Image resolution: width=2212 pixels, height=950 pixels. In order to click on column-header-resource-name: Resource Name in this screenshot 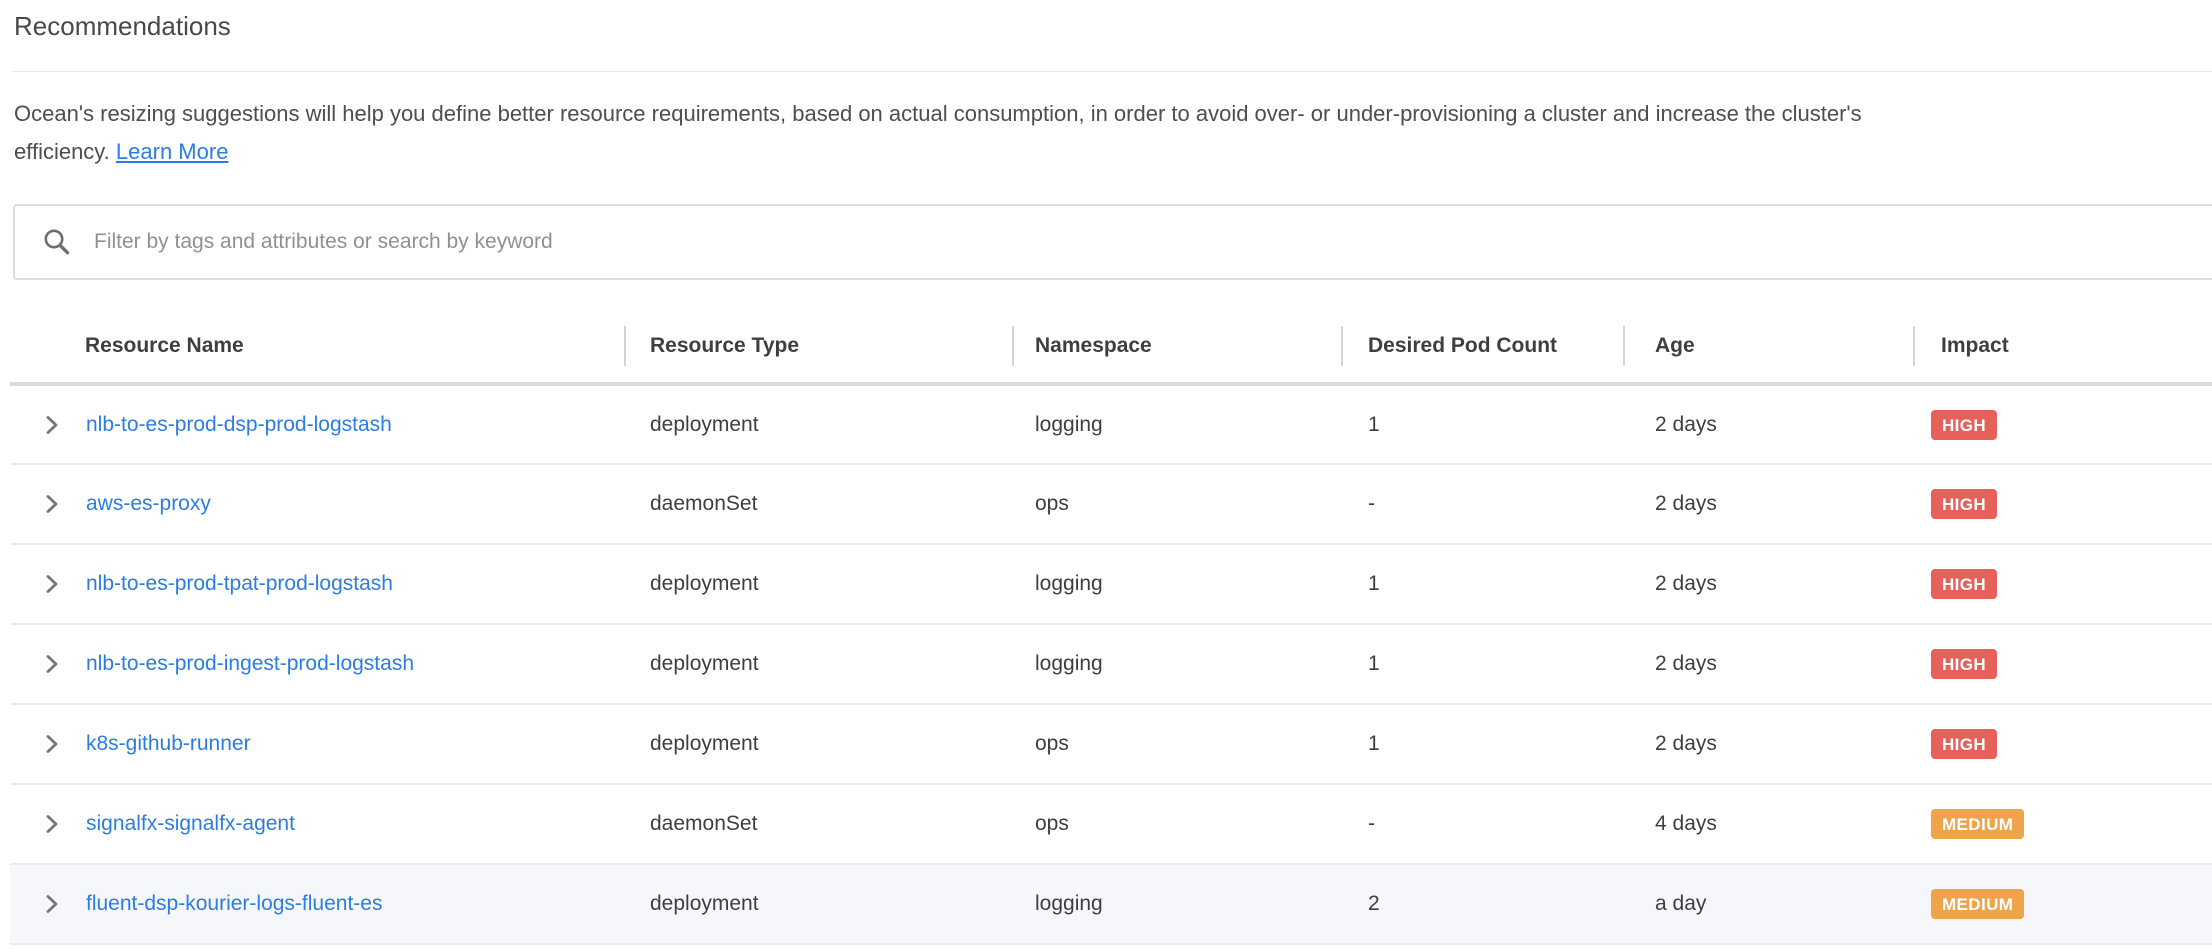, I will do `click(164, 345)`.